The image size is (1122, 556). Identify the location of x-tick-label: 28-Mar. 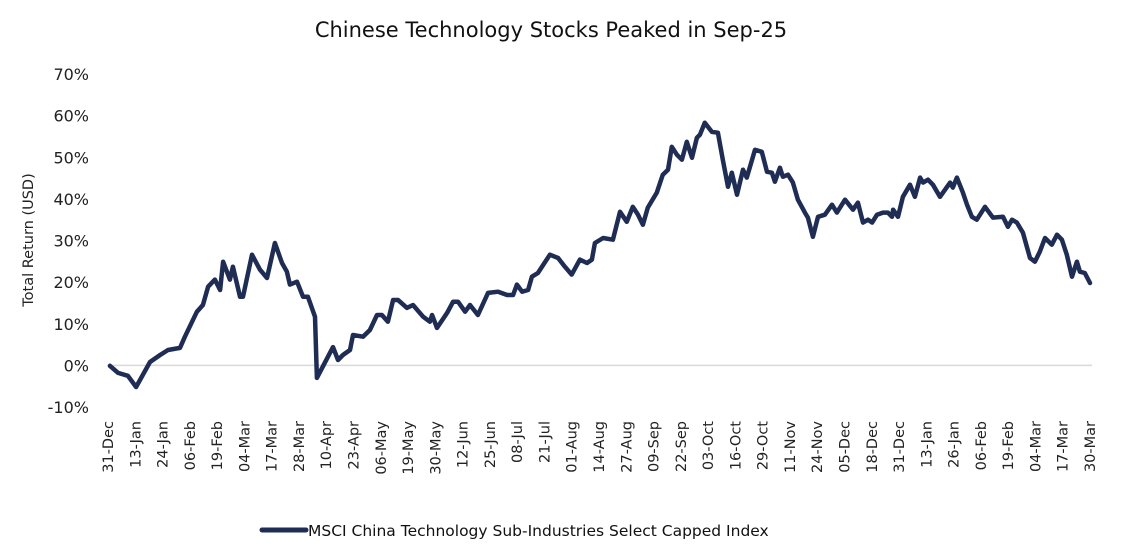
(300, 446).